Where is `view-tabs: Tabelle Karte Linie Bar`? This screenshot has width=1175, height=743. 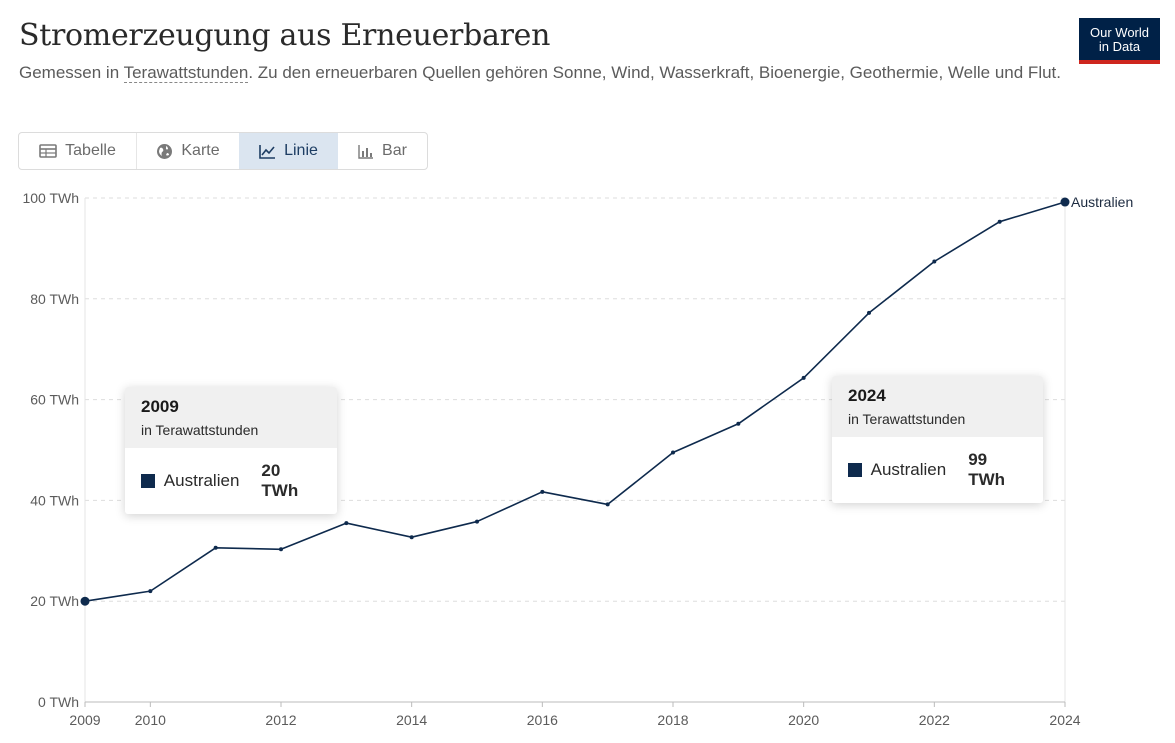 view-tabs: Tabelle Karte Linie Bar is located at coordinates (223, 151).